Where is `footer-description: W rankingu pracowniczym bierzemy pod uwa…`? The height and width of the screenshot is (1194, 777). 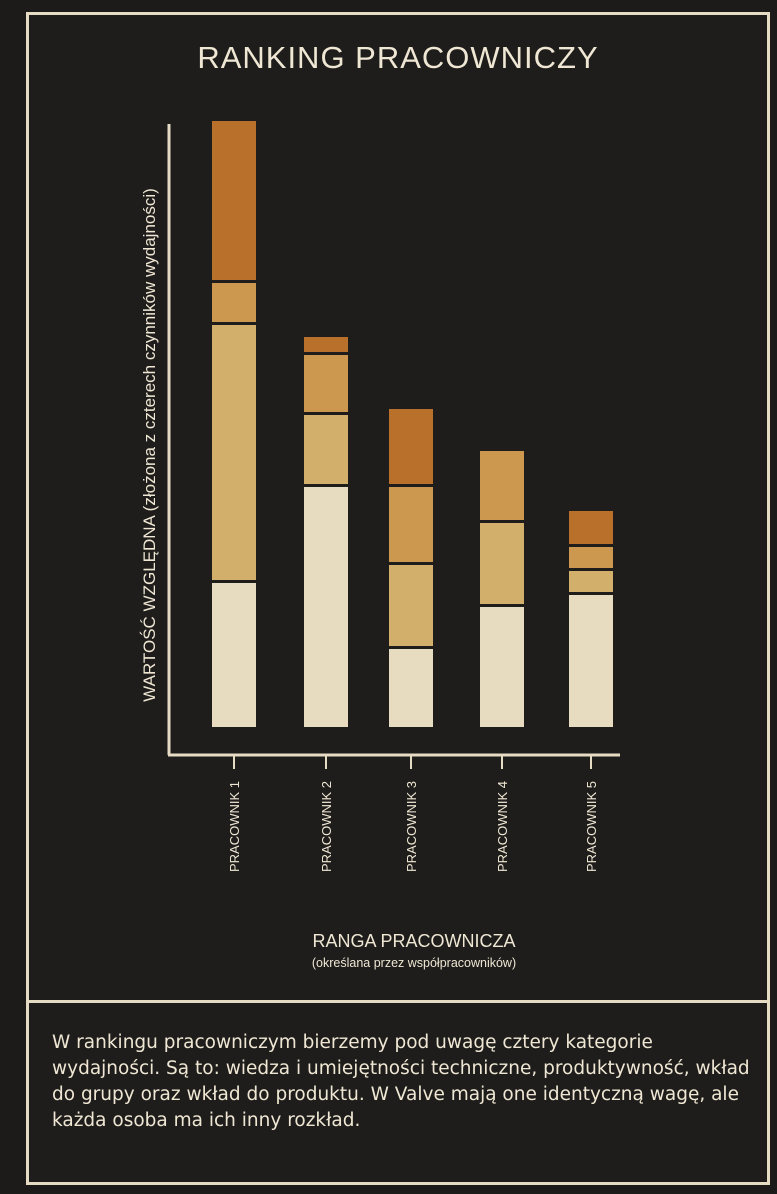
footer-description: W rankingu pracowniczym bierzemy pod uwa… is located at coordinates (401, 1081).